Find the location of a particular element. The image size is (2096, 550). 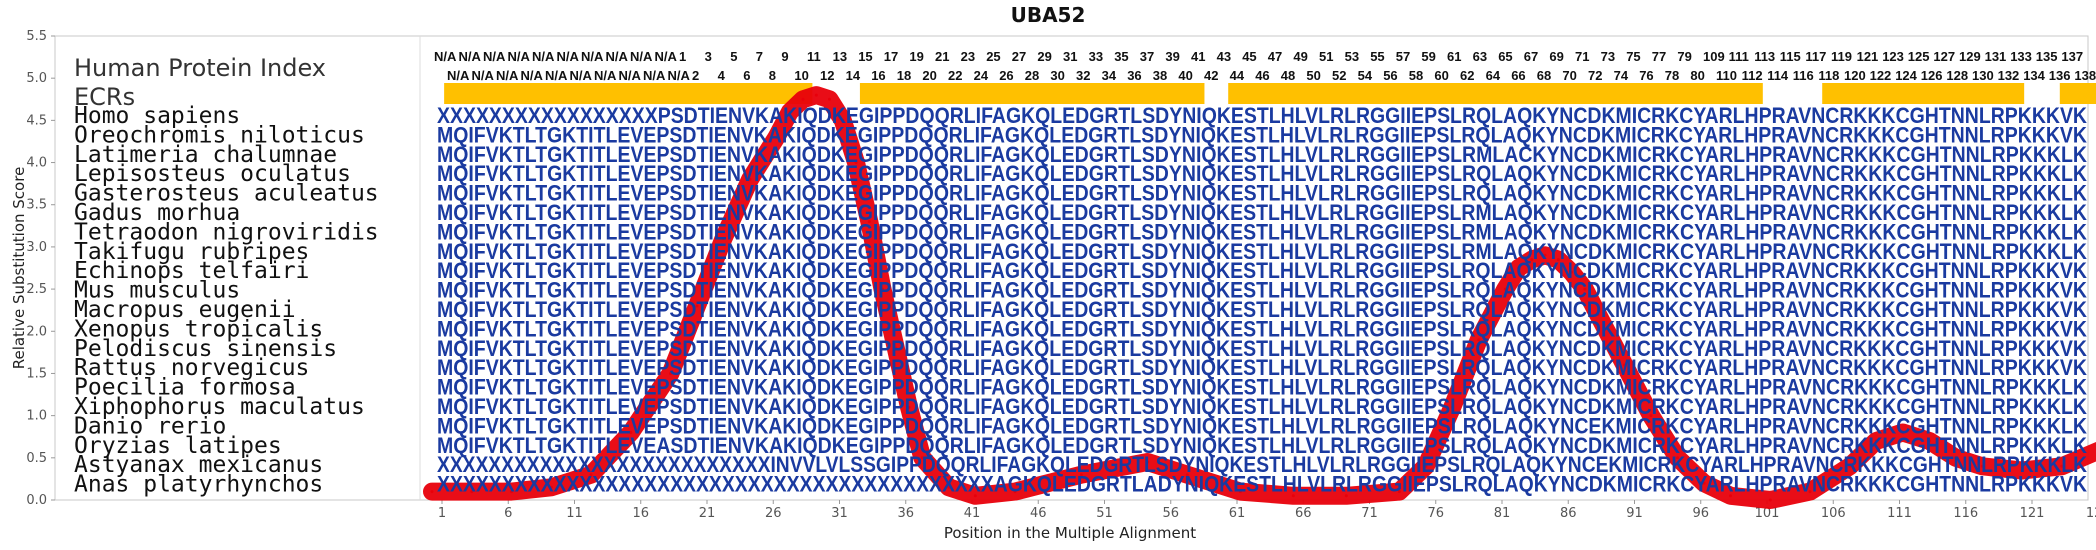

y-tick-label: 5.0 is located at coordinates (36, 78).